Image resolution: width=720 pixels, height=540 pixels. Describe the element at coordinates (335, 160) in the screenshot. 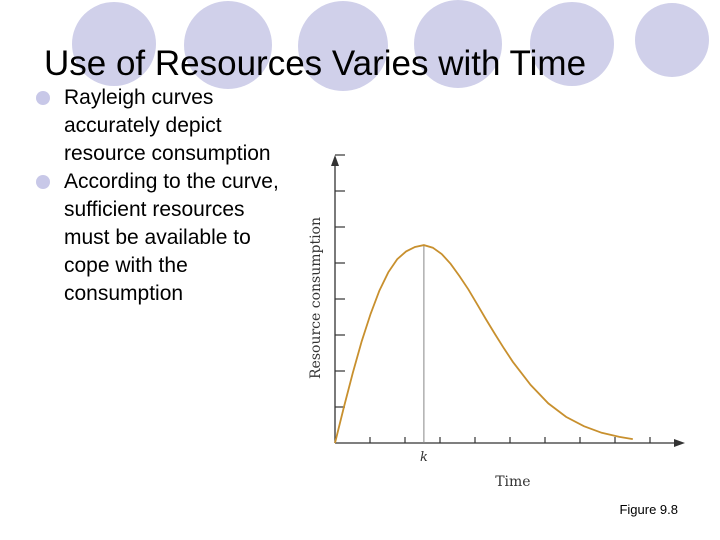

I see `y-axis-arrow-icon` at that location.